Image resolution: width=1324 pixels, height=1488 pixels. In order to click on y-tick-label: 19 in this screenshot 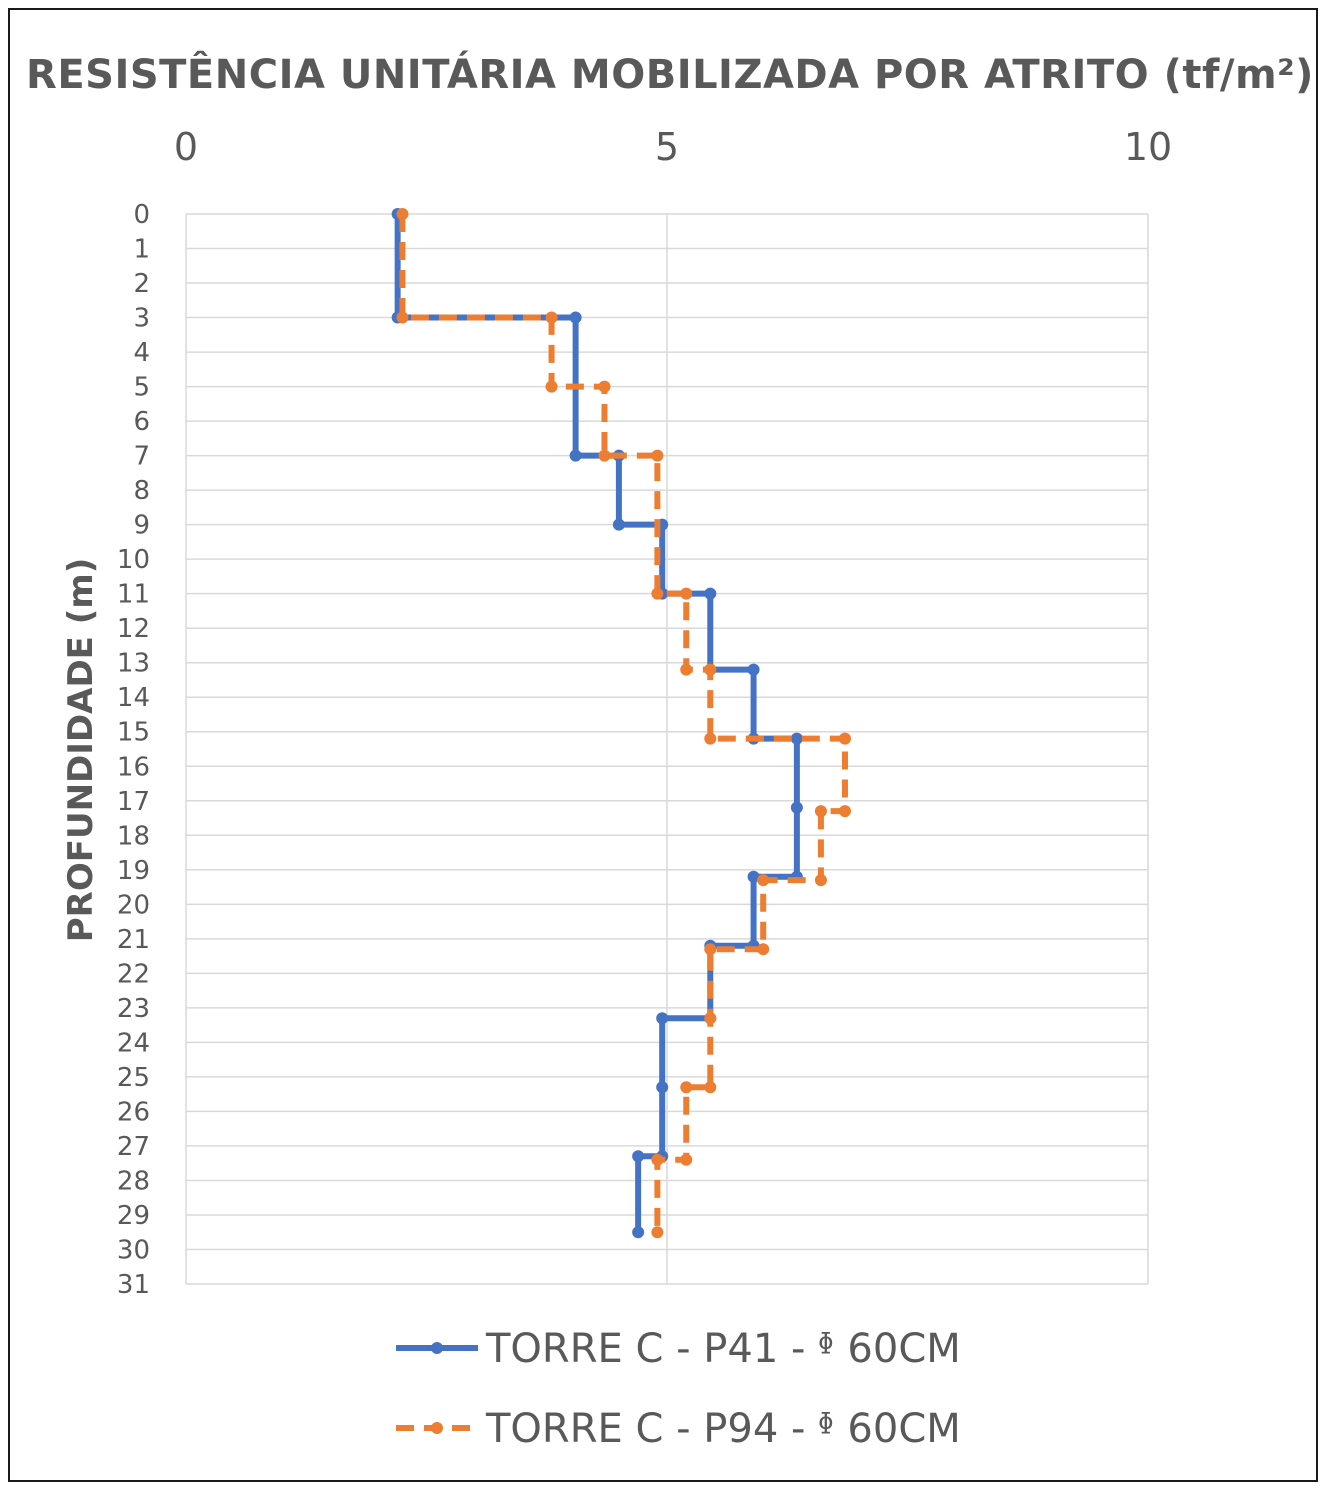, I will do `click(133, 871)`.